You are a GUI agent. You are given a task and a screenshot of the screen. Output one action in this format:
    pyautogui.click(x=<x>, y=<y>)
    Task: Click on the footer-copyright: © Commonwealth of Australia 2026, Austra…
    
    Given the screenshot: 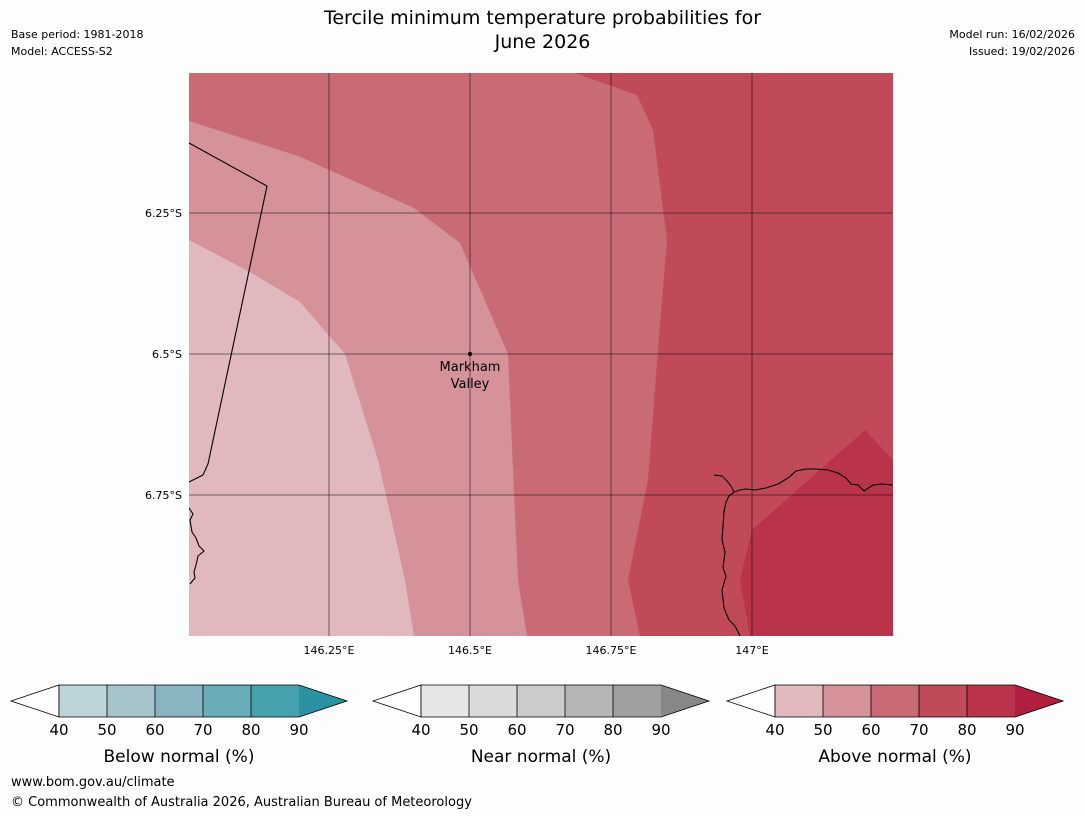 What is the action you would take?
    pyautogui.click(x=241, y=802)
    